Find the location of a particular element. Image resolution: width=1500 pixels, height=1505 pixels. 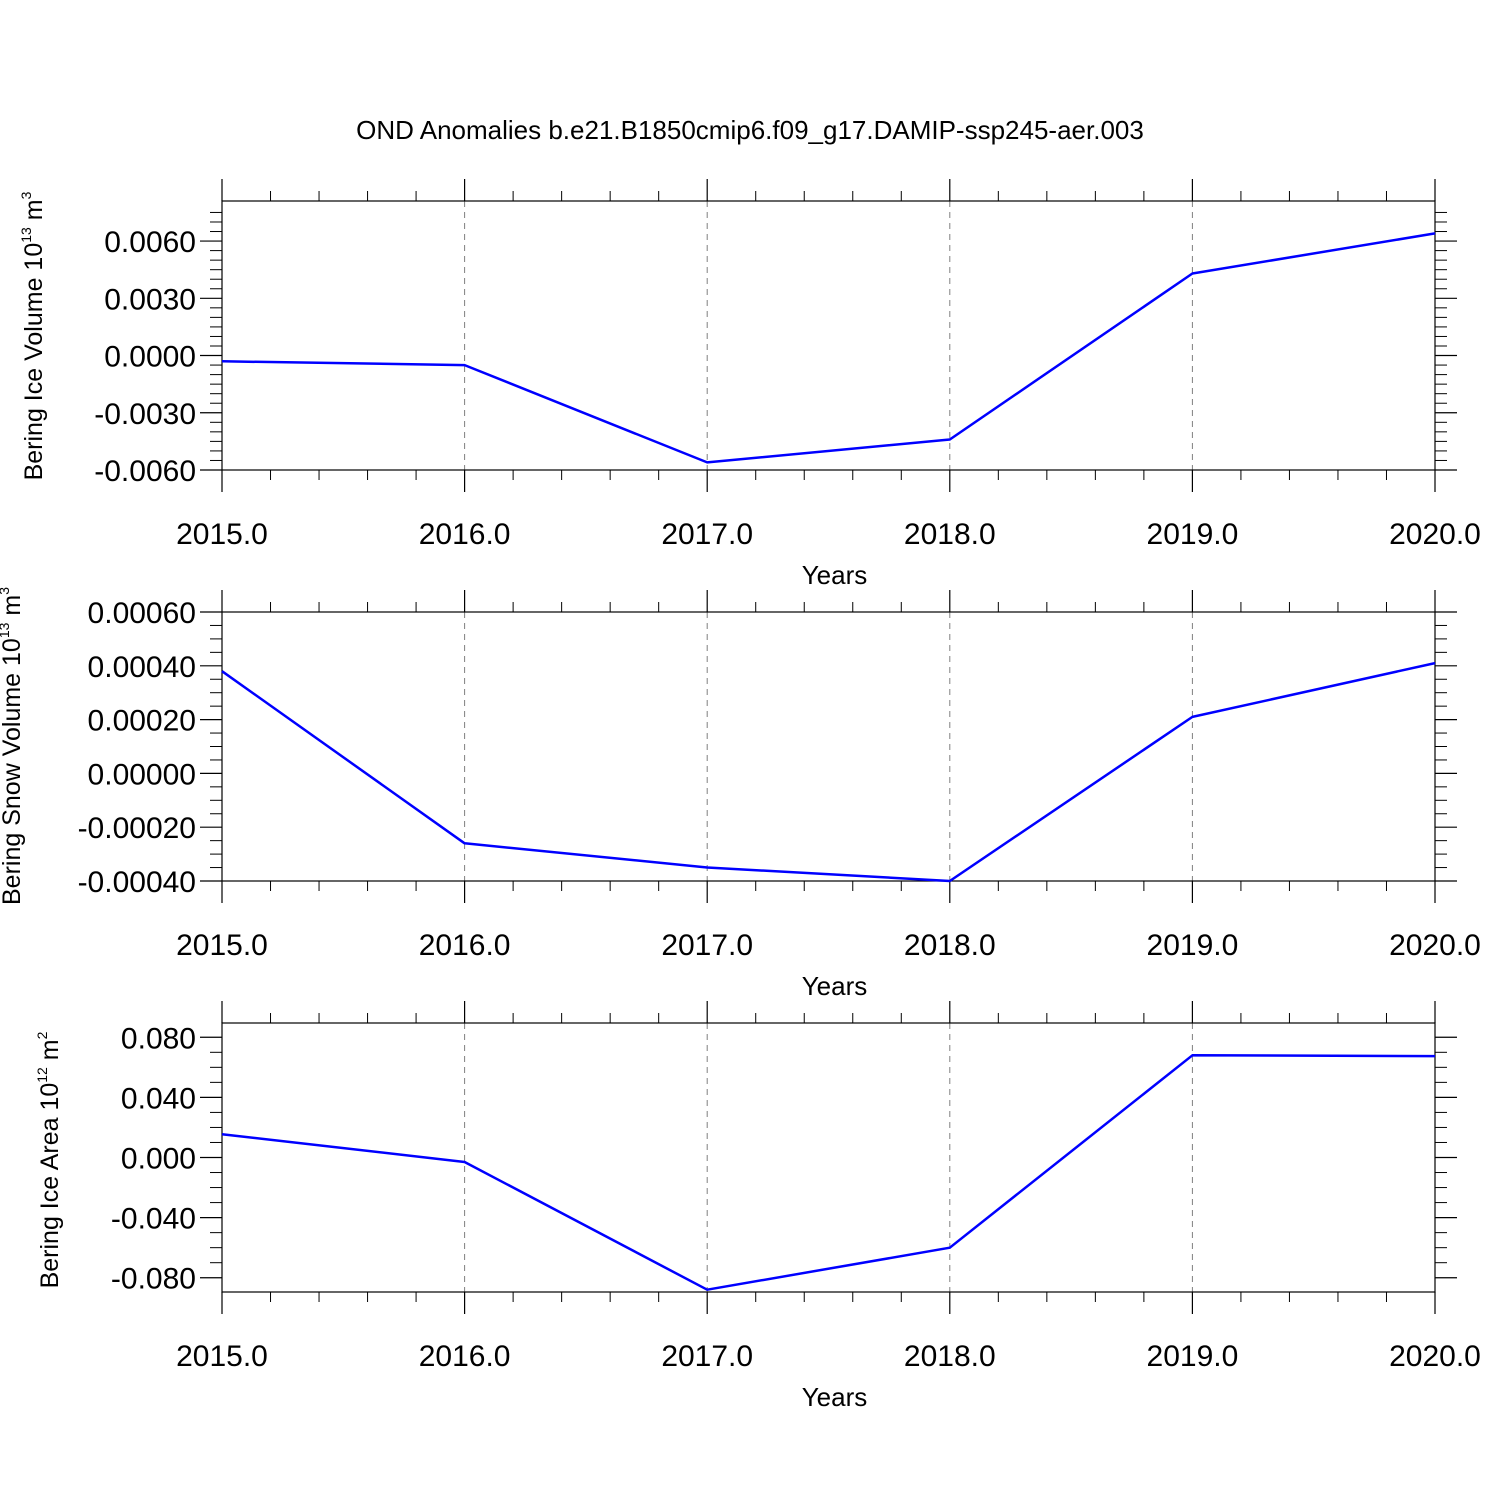

y-axis-label-text: Bering Ice Area 10 is located at coordinates (50, 1186).